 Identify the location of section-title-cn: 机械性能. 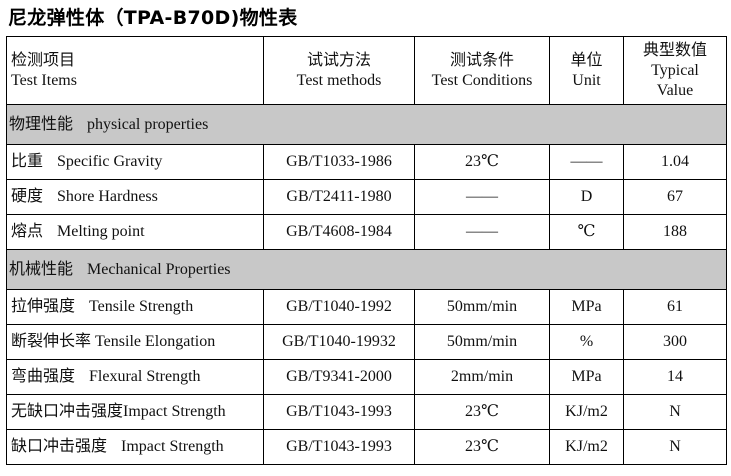
(41, 269).